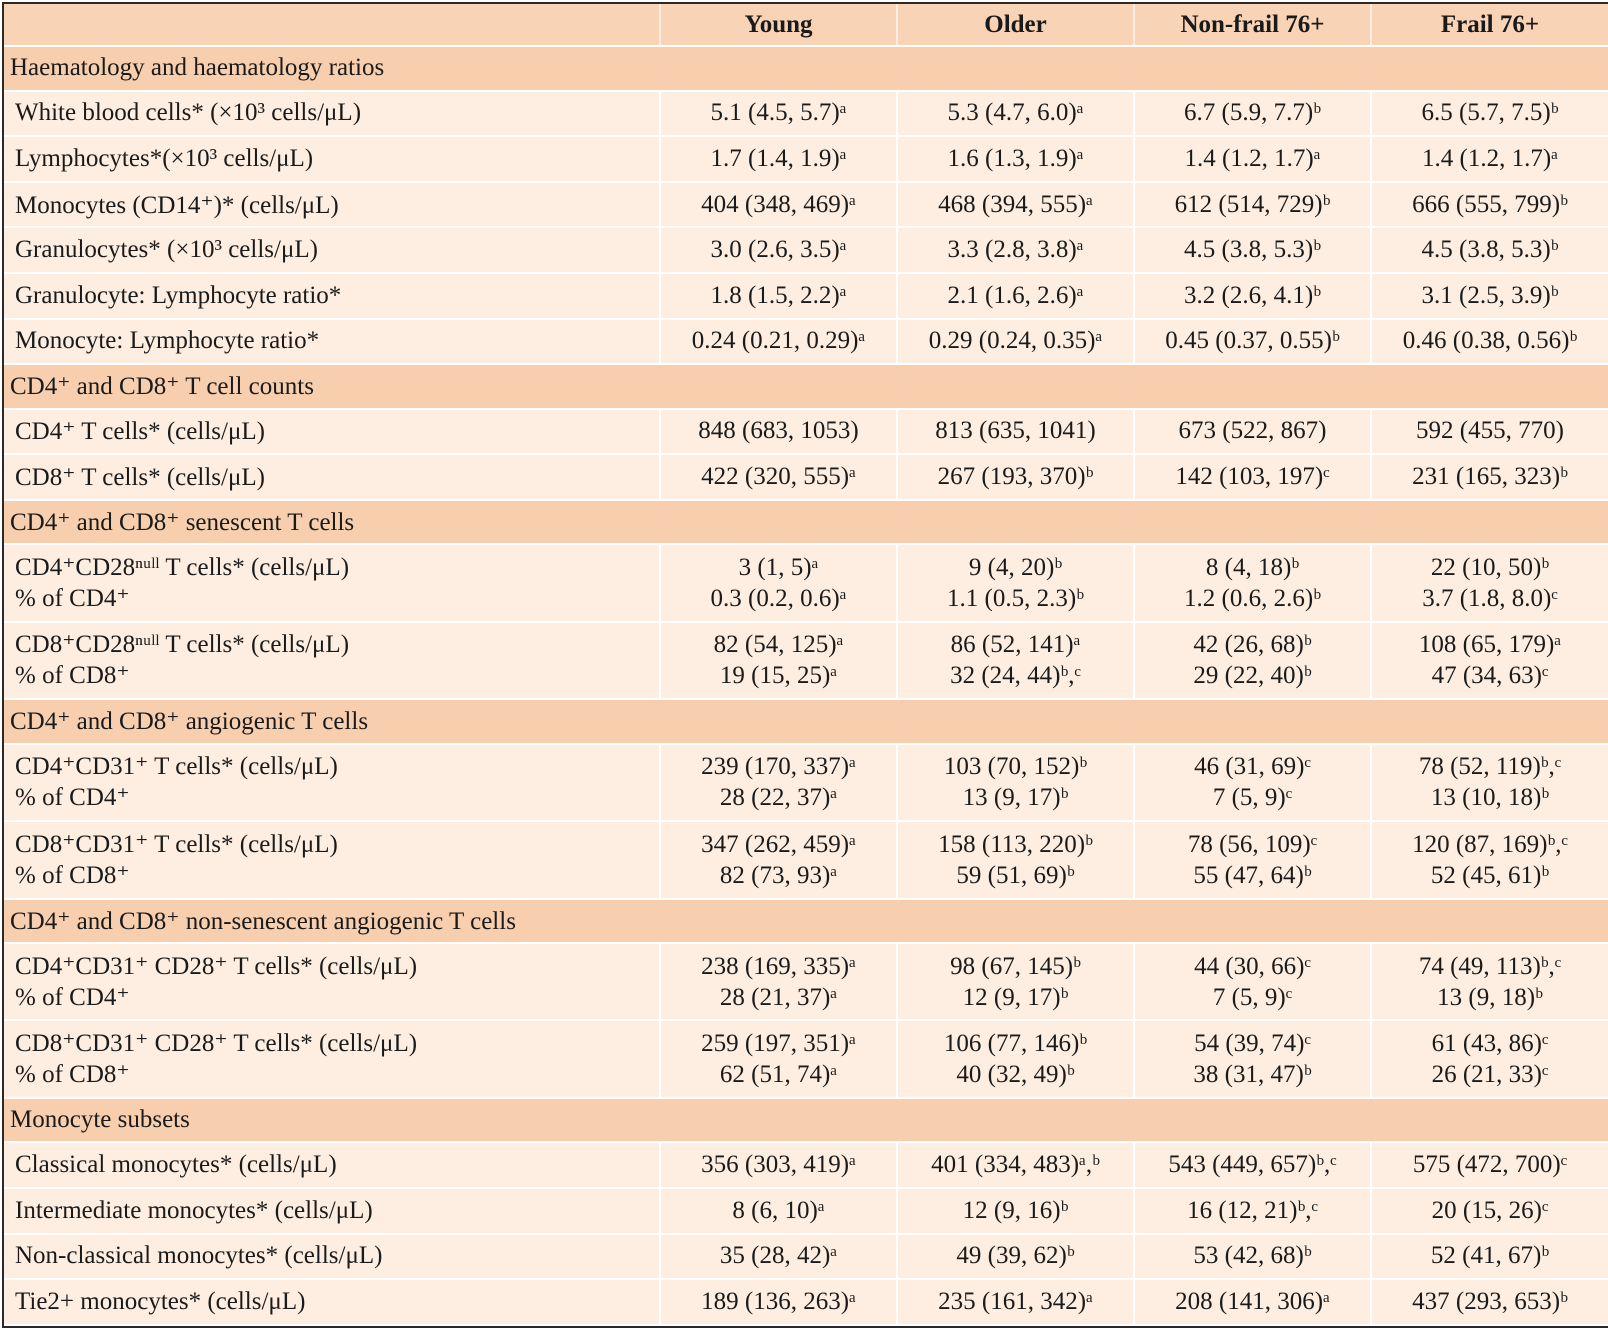 This screenshot has width=1608, height=1330. What do you see at coordinates (806, 387) in the screenshot?
I see `section-title: CD4⁺ and CD8⁺ T cell counts` at bounding box center [806, 387].